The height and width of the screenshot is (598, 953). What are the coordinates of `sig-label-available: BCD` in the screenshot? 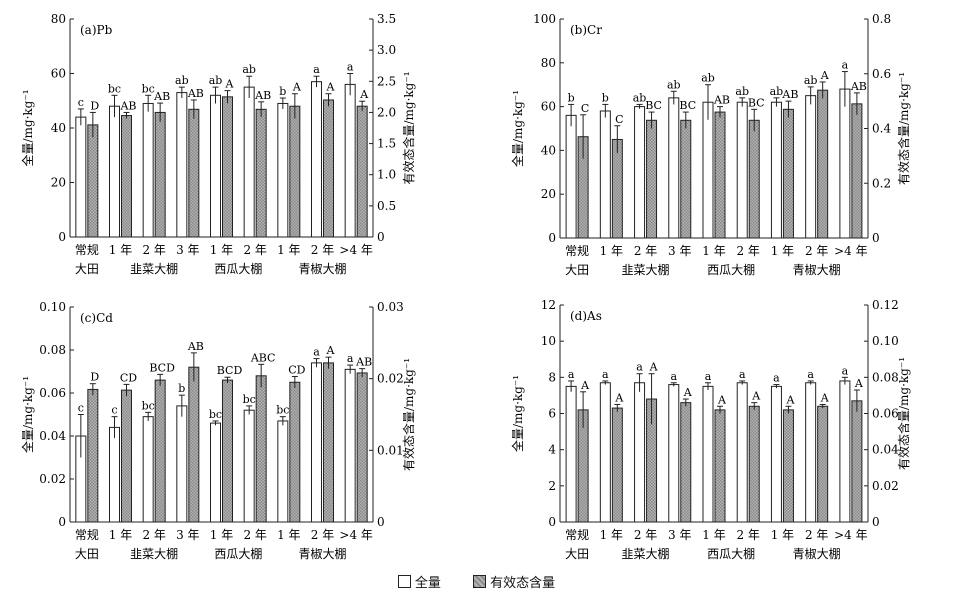 It's located at (230, 370).